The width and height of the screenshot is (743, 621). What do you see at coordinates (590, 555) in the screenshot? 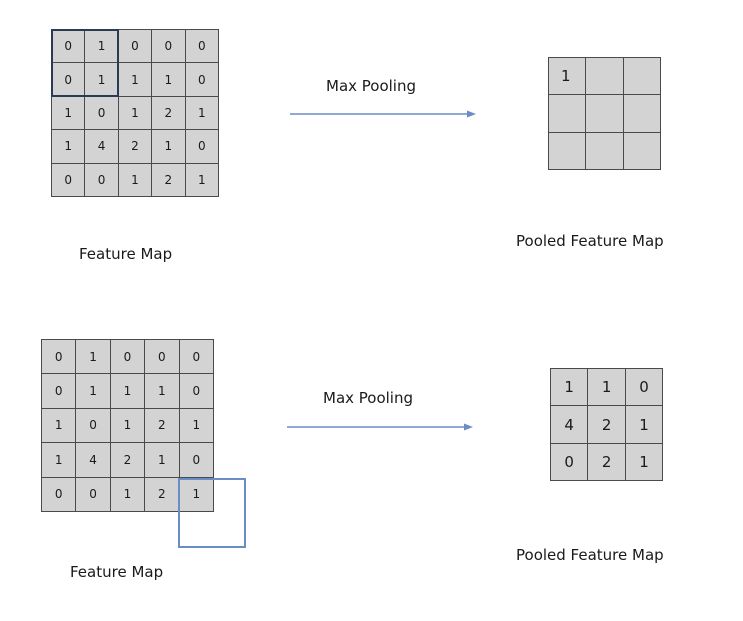
I see `bottom-pooled-feature-map-label: Pooled Feature Map` at bounding box center [590, 555].